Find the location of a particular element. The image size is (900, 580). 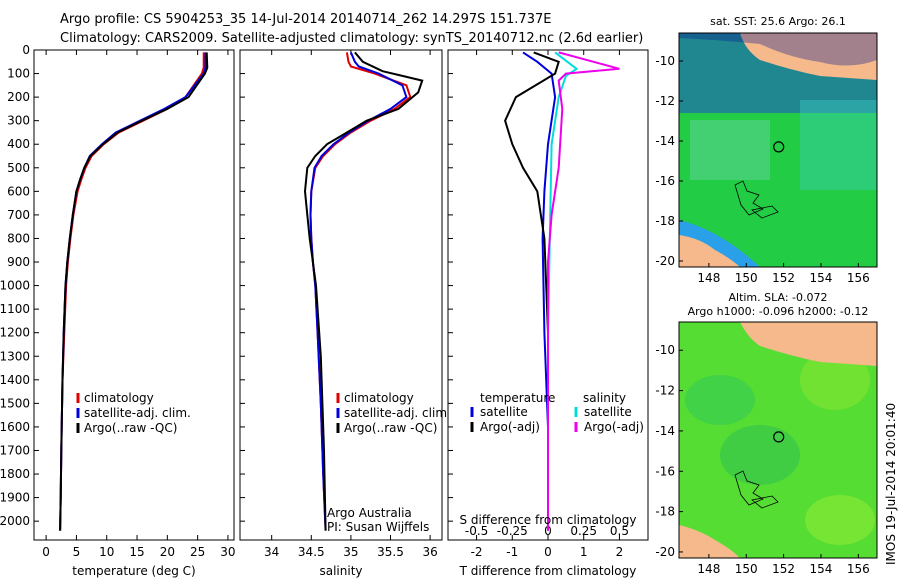

s-difference-tick-label: 0 is located at coordinates (548, 531).